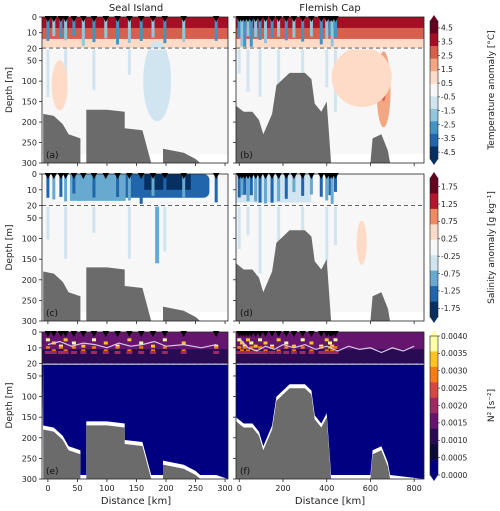  What do you see at coordinates (330, 356) in the screenshot?
I see `n2-lower-band` at bounding box center [330, 356].